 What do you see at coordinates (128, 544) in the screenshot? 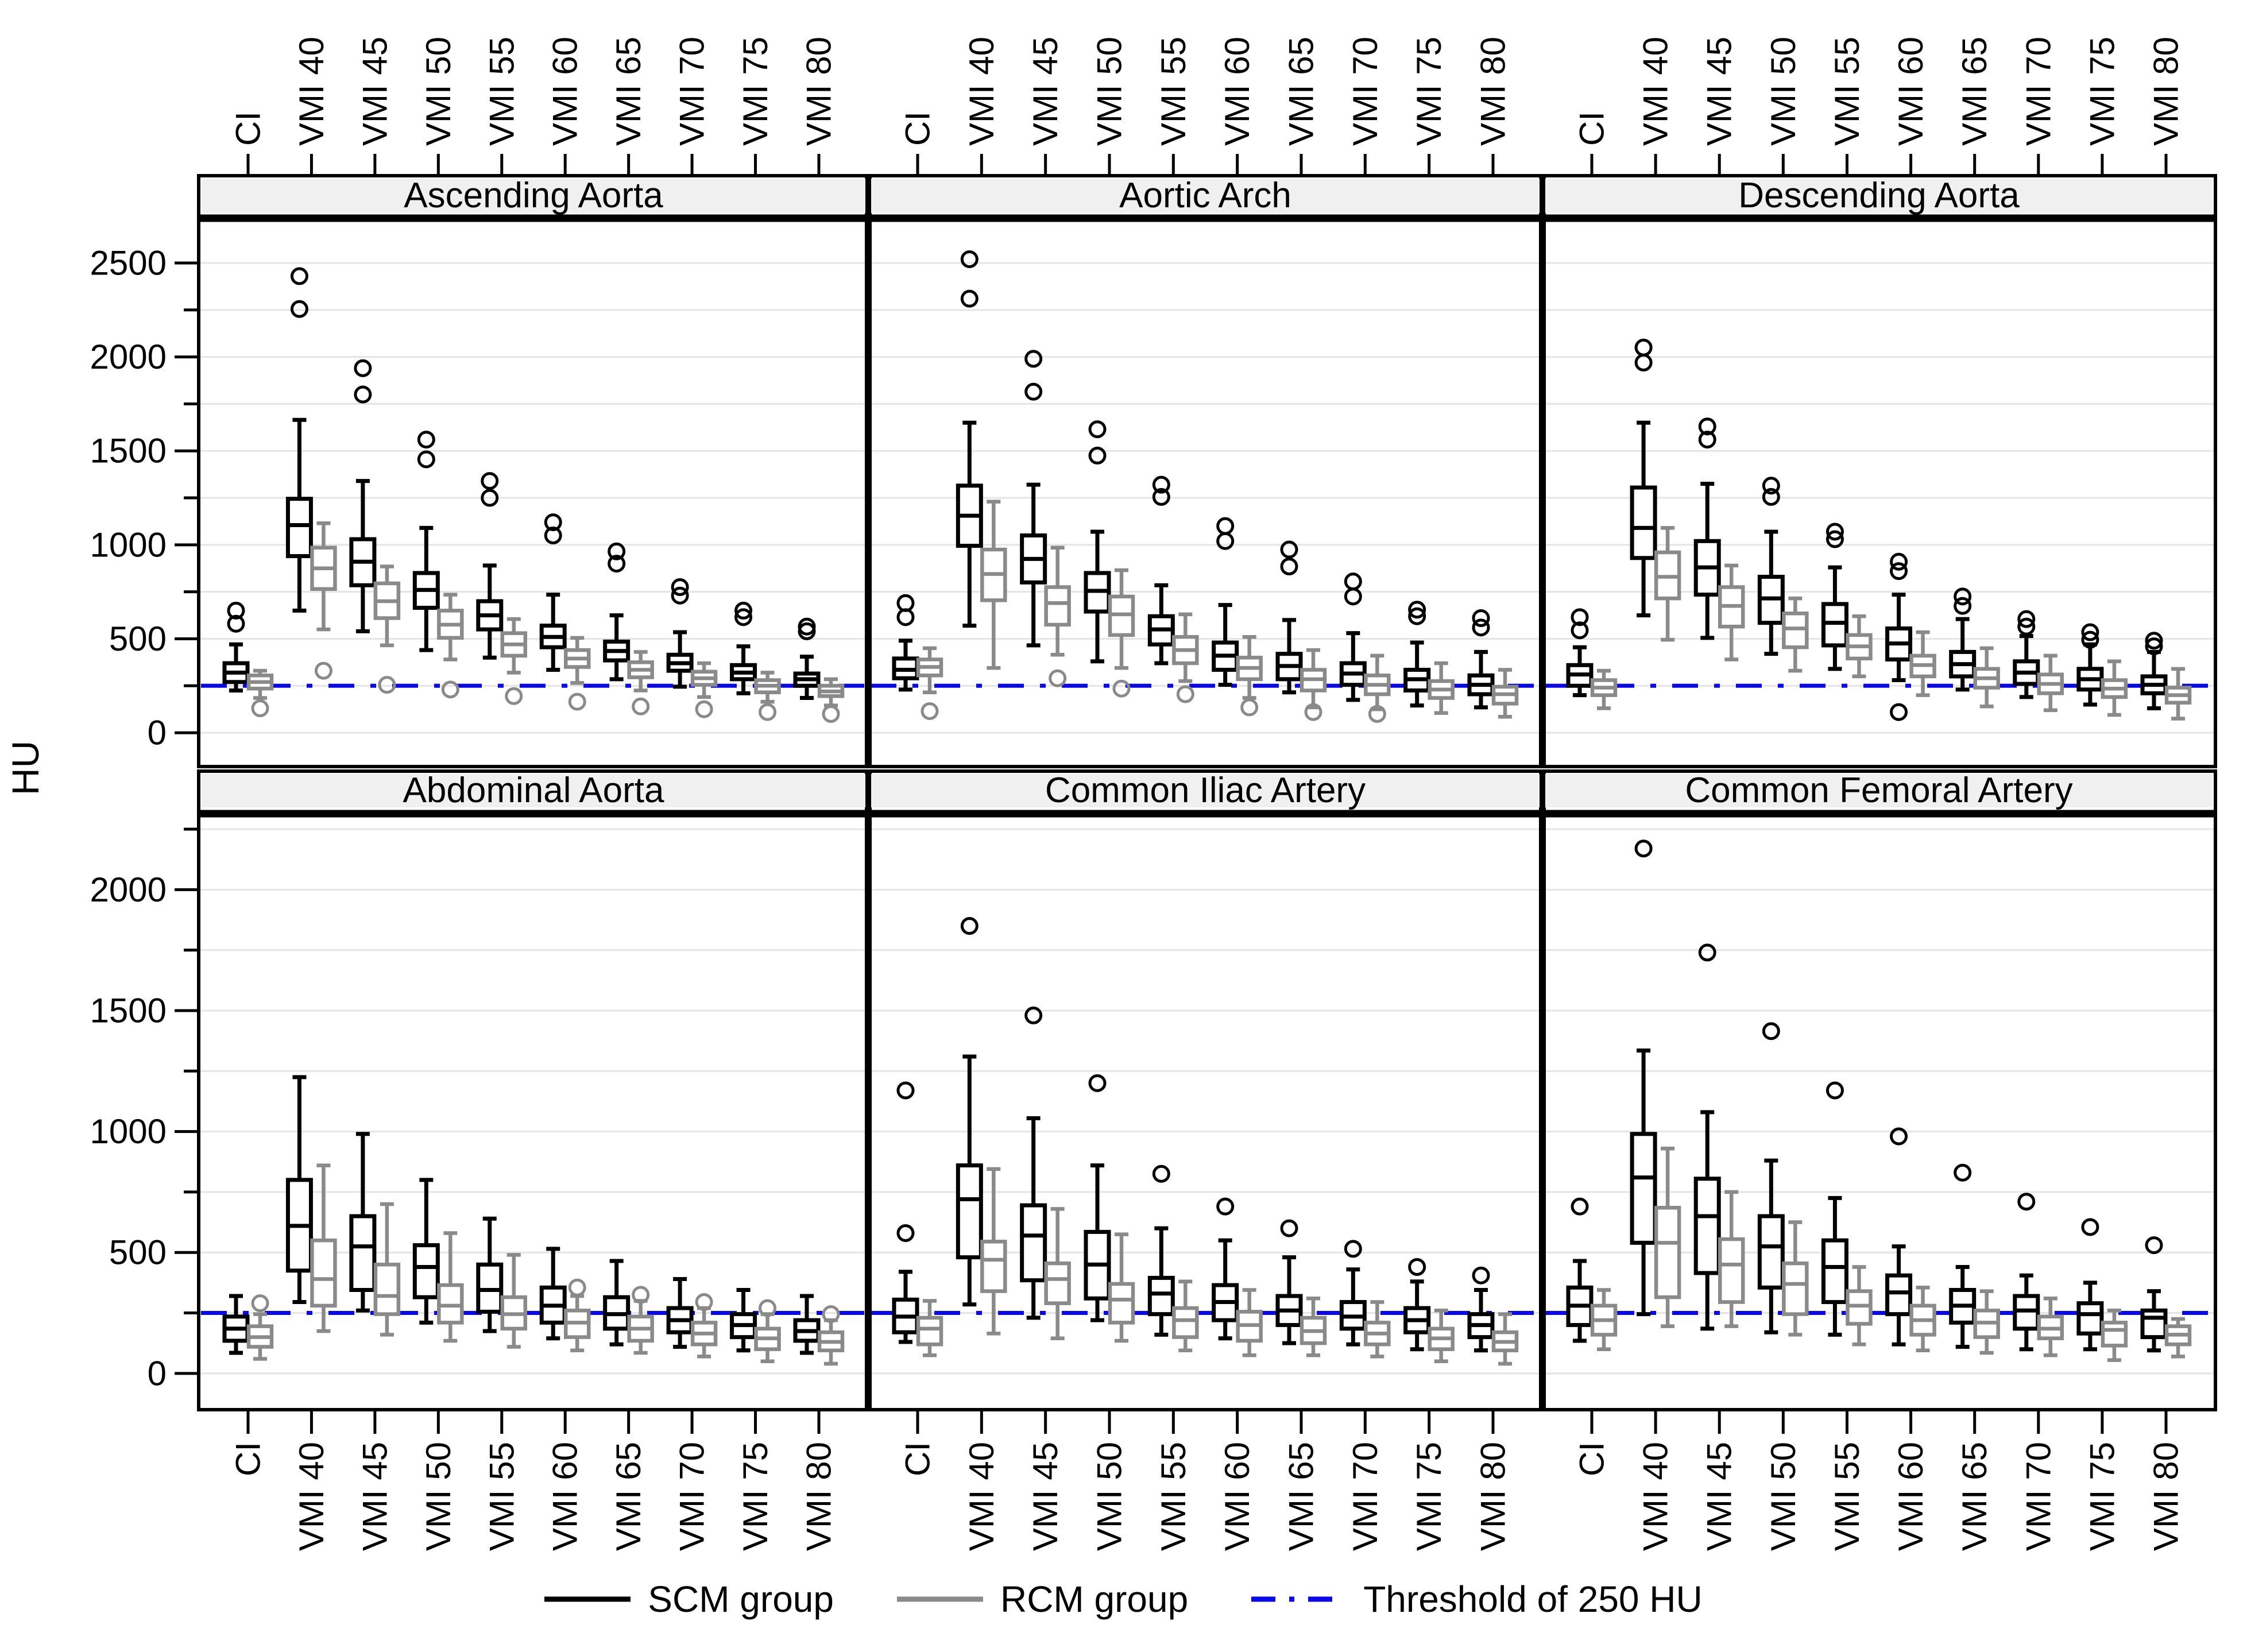
I see `y-tick-label: 1000` at bounding box center [128, 544].